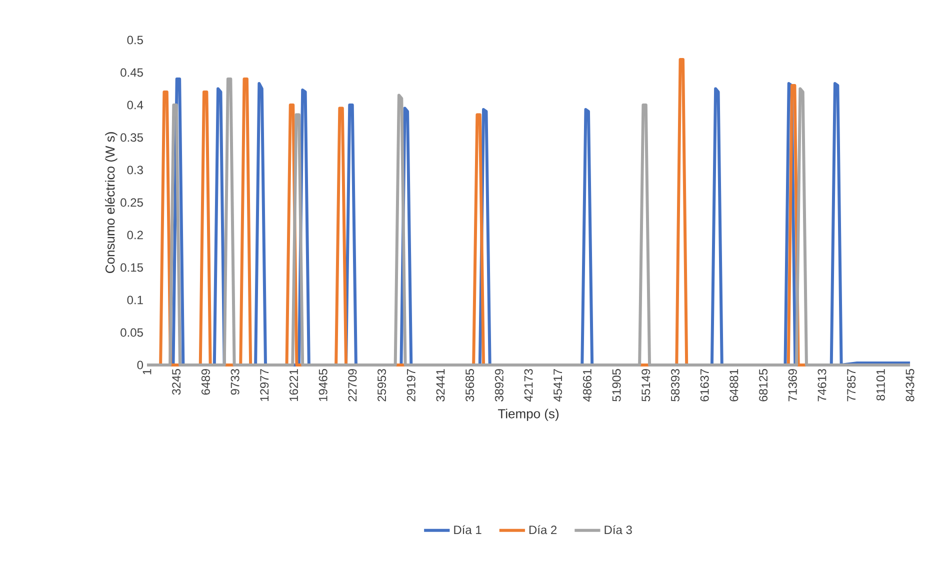 The image size is (925, 563). Describe the element at coordinates (135, 235) in the screenshot. I see `y-tick-label: 0.2` at that location.